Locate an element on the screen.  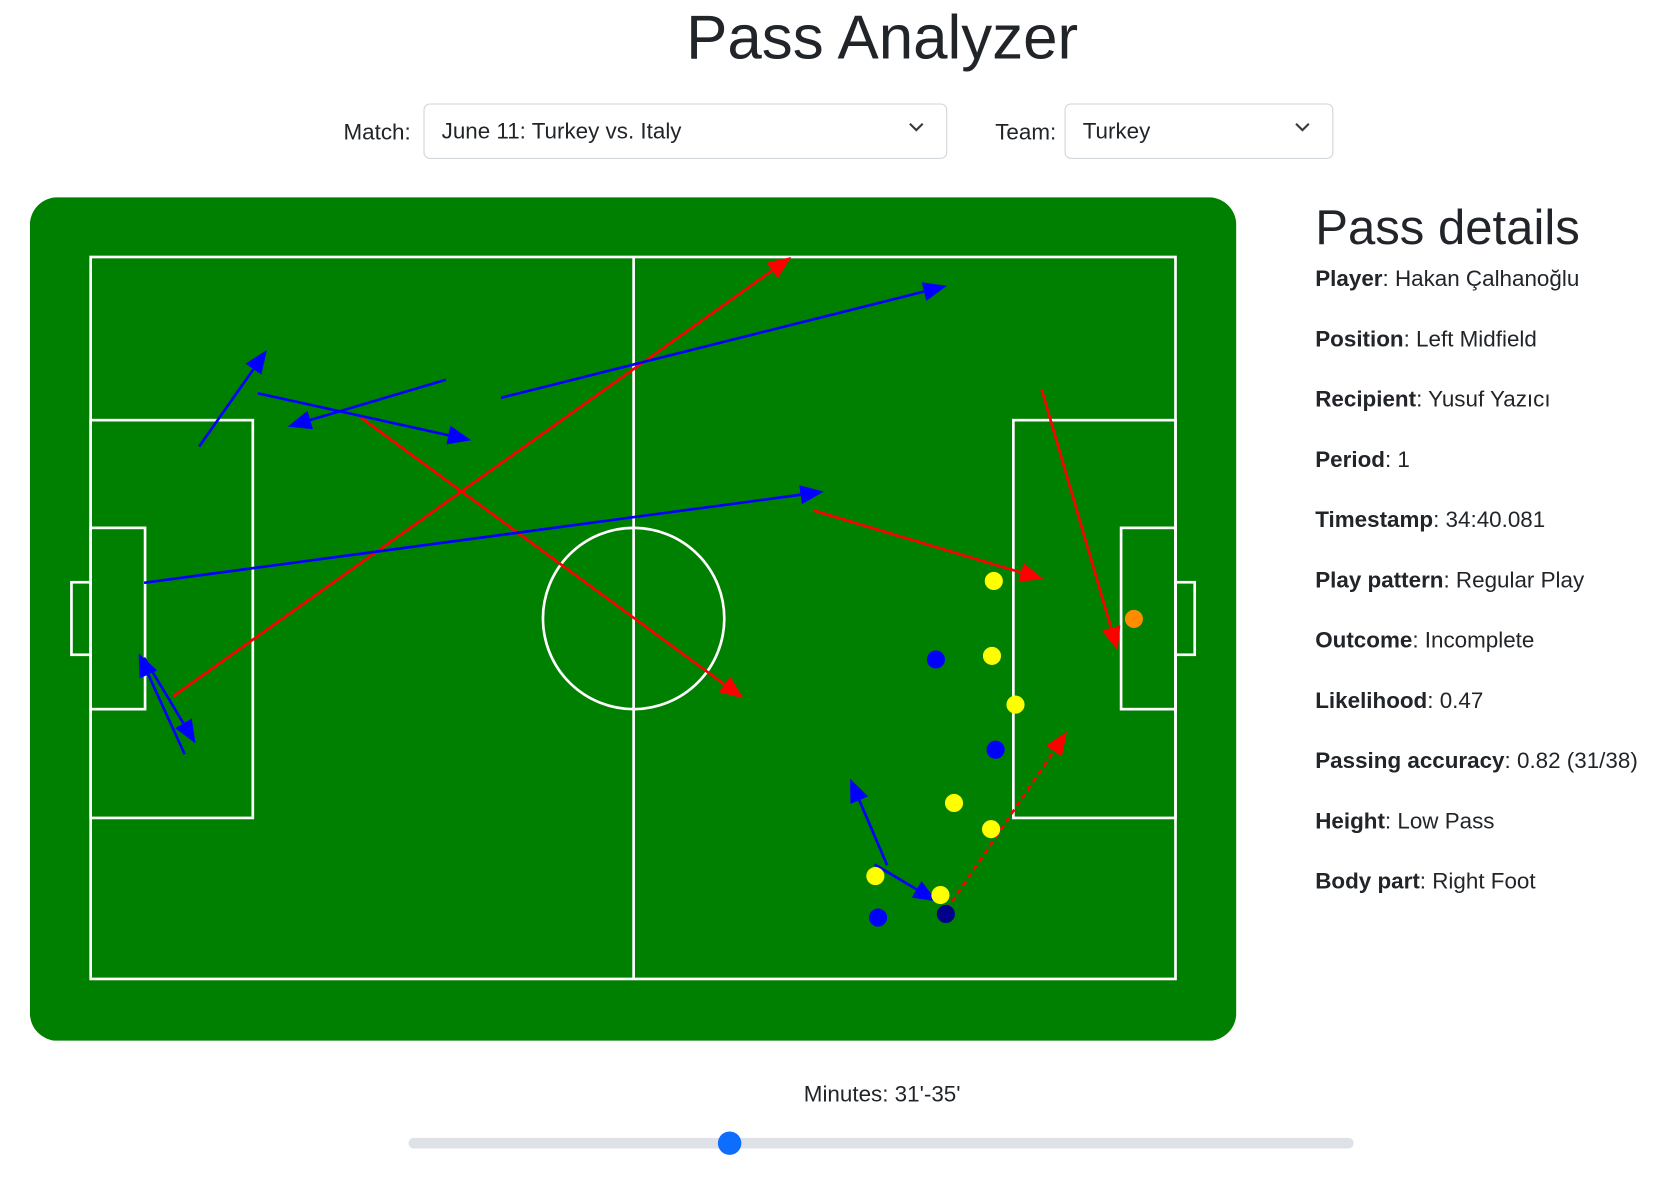
detail-row: Passing accuracy: 0.82 (31/38) is located at coordinates (1476, 761).